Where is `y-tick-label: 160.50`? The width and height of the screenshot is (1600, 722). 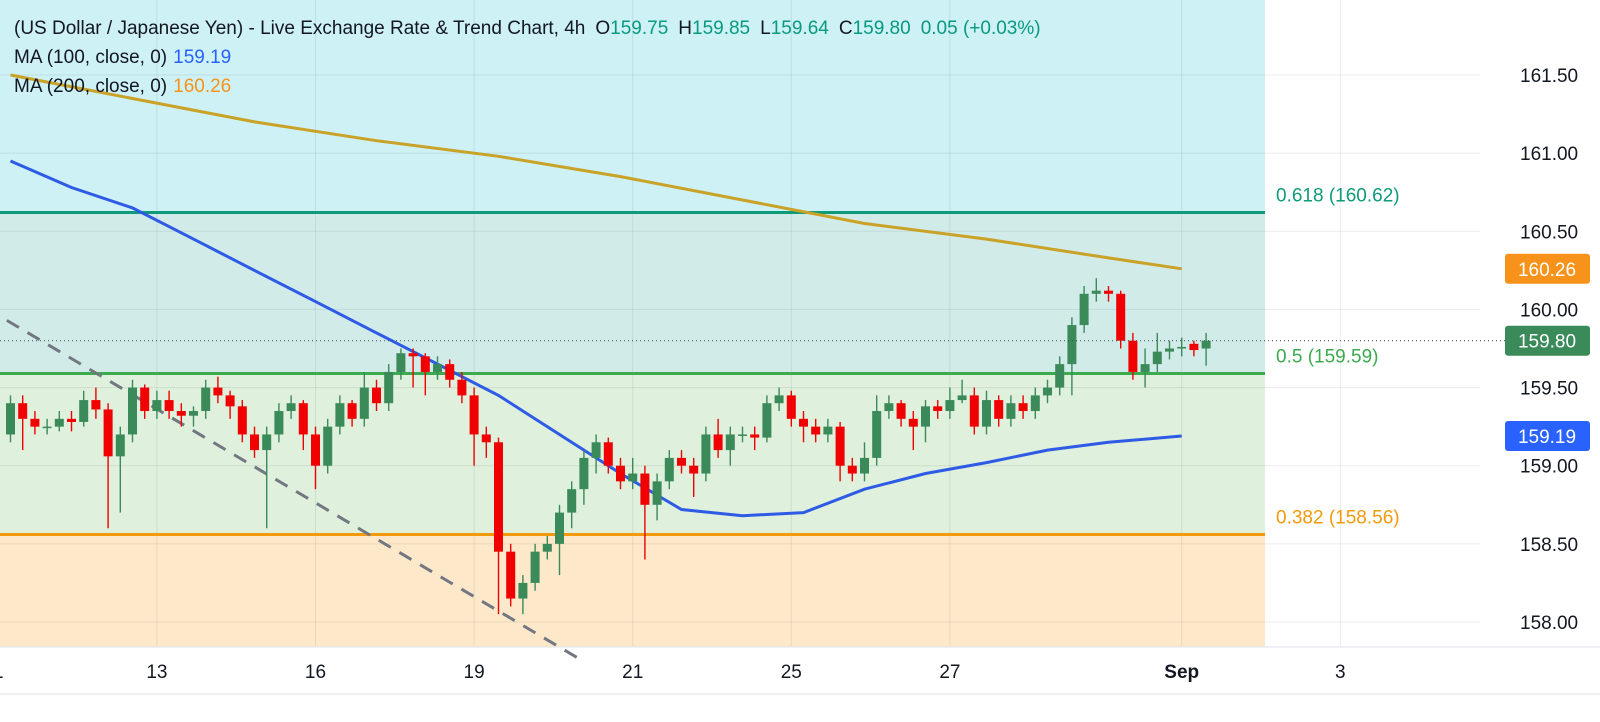
y-tick-label: 160.50 is located at coordinates (1549, 232).